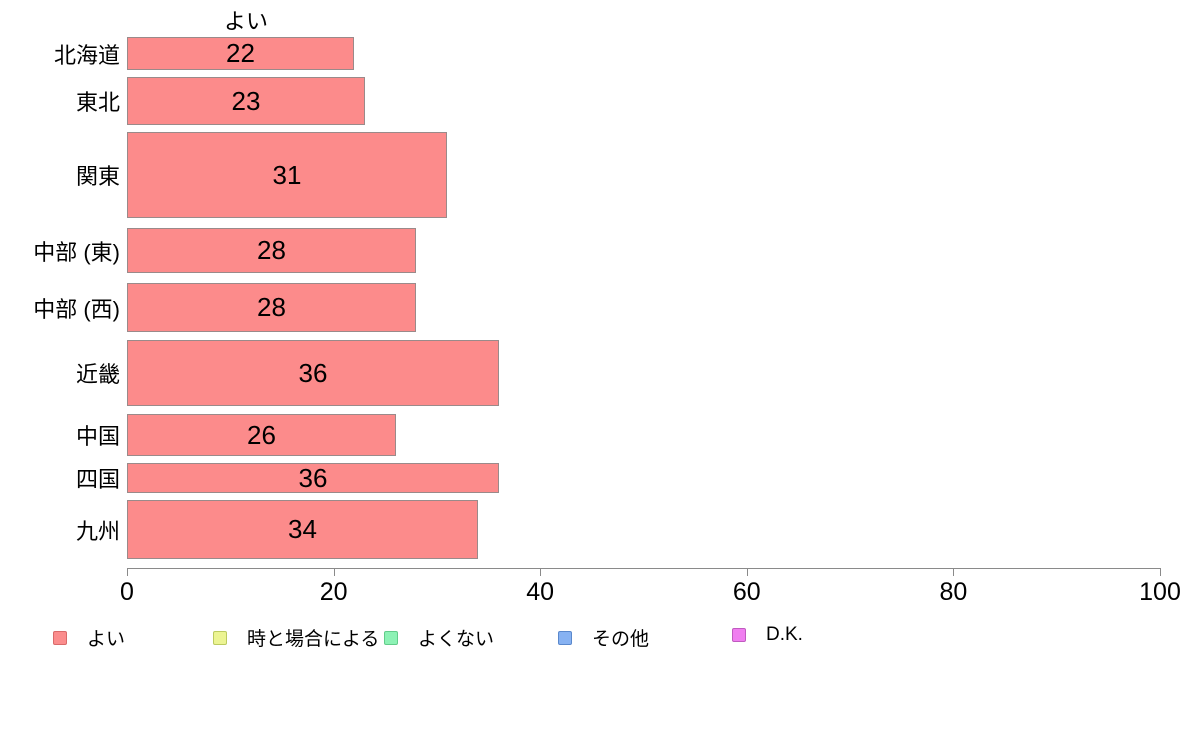  I want to click on legend-label: その他, so click(621, 639).